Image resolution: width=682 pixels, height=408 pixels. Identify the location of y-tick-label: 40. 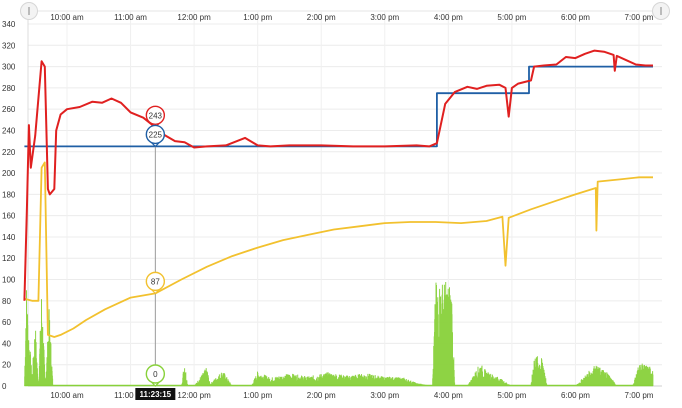
(6, 343).